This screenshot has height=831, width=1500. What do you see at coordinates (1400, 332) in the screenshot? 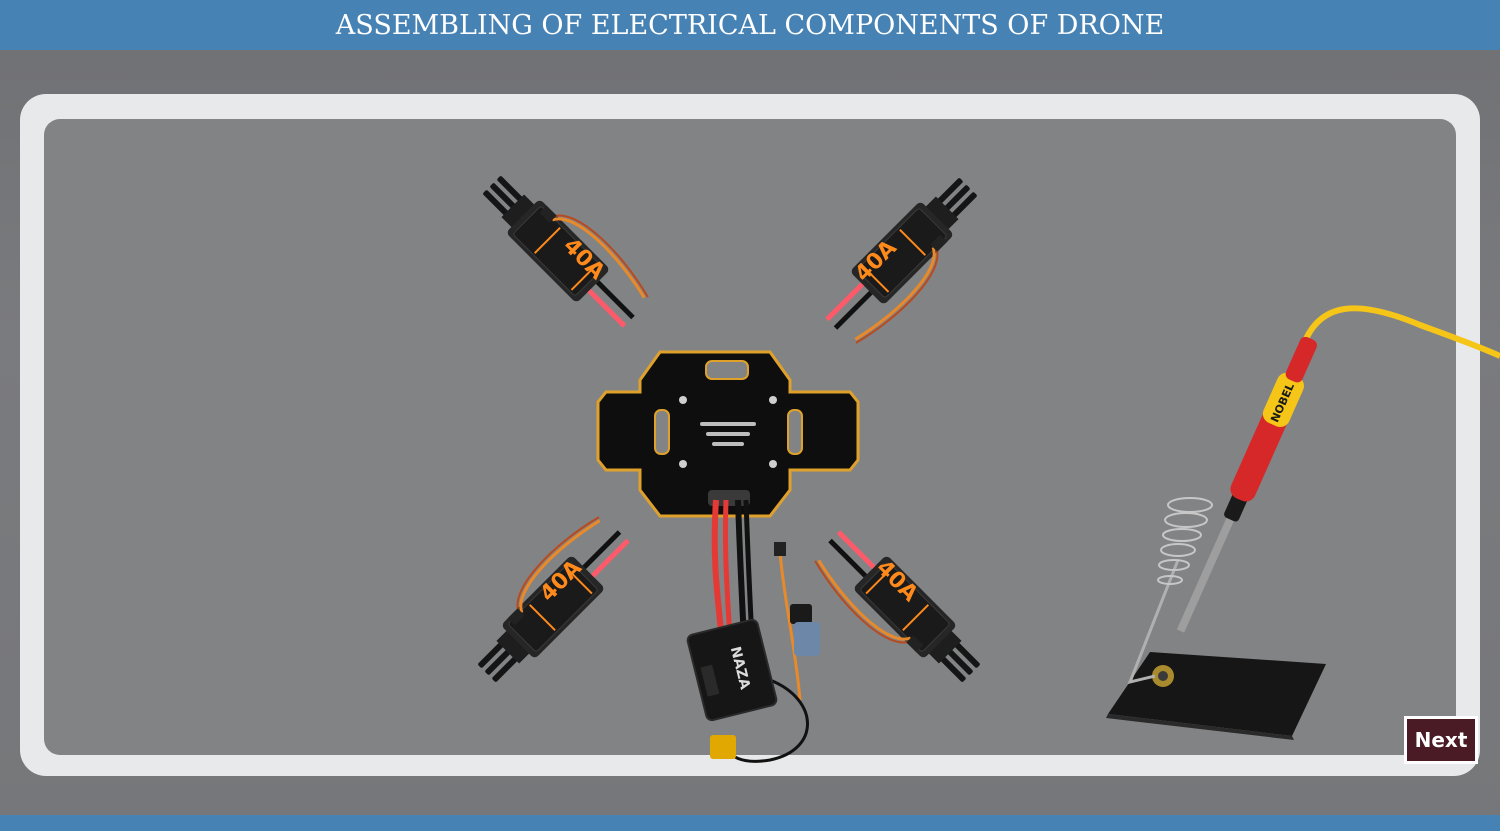
I see `soldering-iron-cable` at bounding box center [1400, 332].